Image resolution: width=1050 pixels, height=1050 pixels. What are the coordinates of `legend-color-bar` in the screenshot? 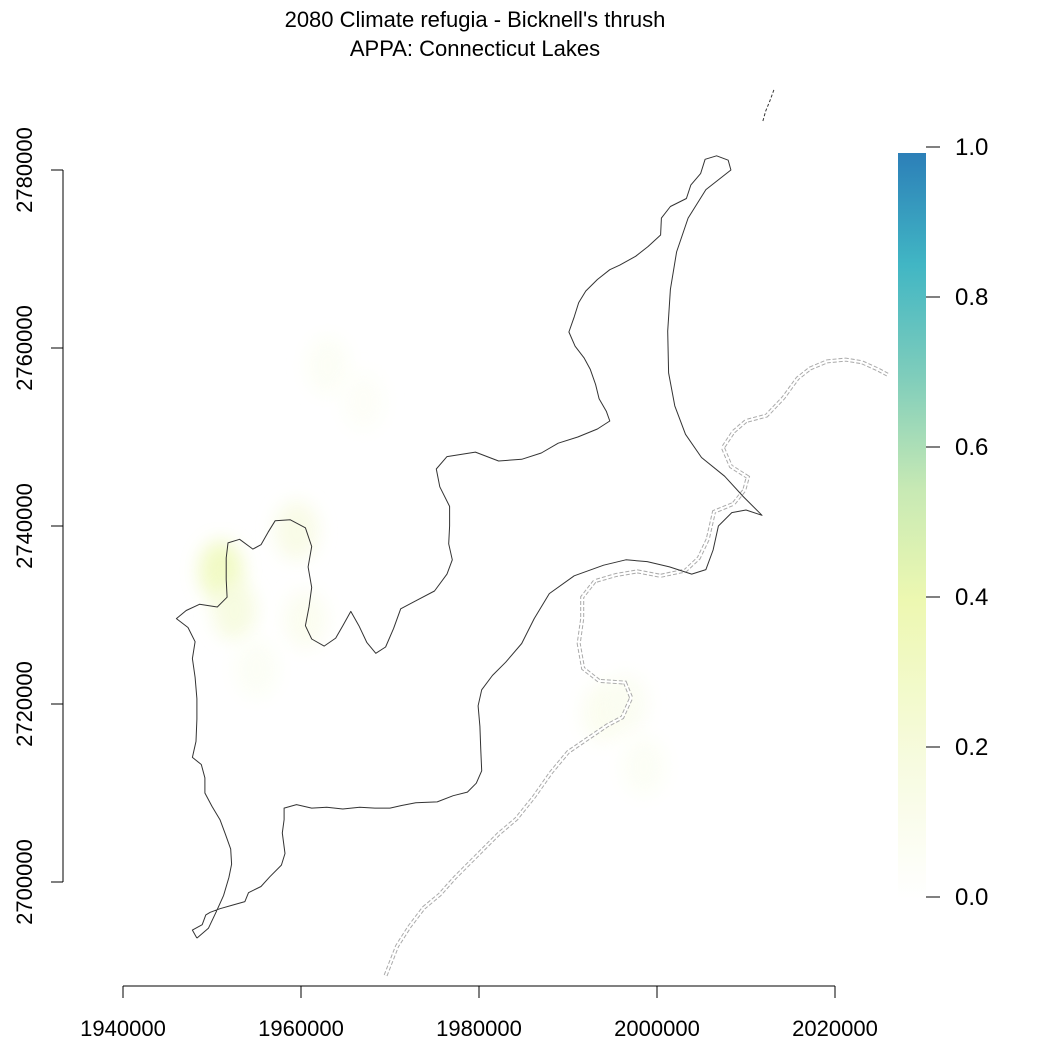 It's located at (912, 526).